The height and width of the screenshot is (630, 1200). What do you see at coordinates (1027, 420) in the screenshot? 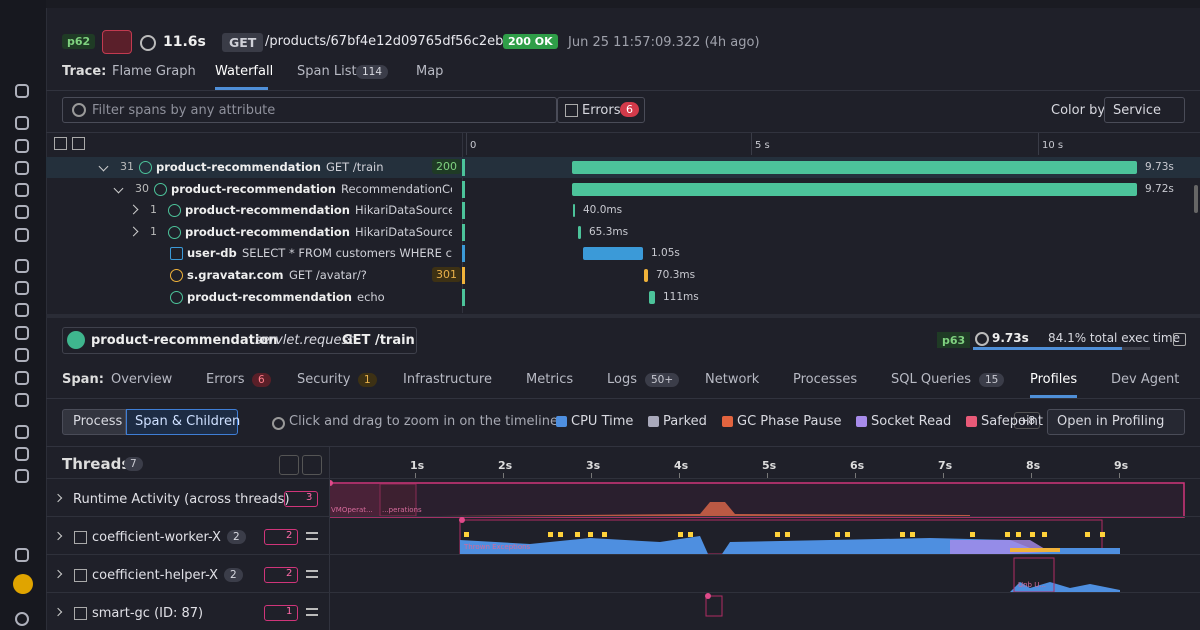
I see `legend-more: +8` at bounding box center [1027, 420].